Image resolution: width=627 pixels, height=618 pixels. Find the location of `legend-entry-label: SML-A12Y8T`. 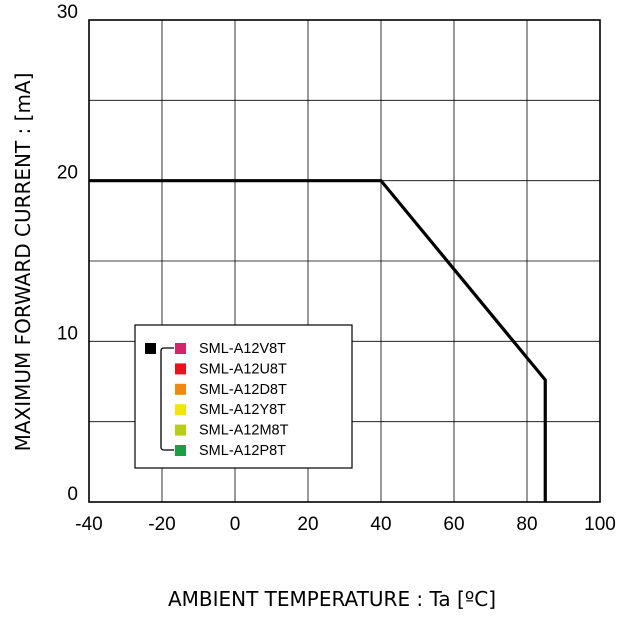

legend-entry-label: SML-A12Y8T is located at coordinates (242, 410).